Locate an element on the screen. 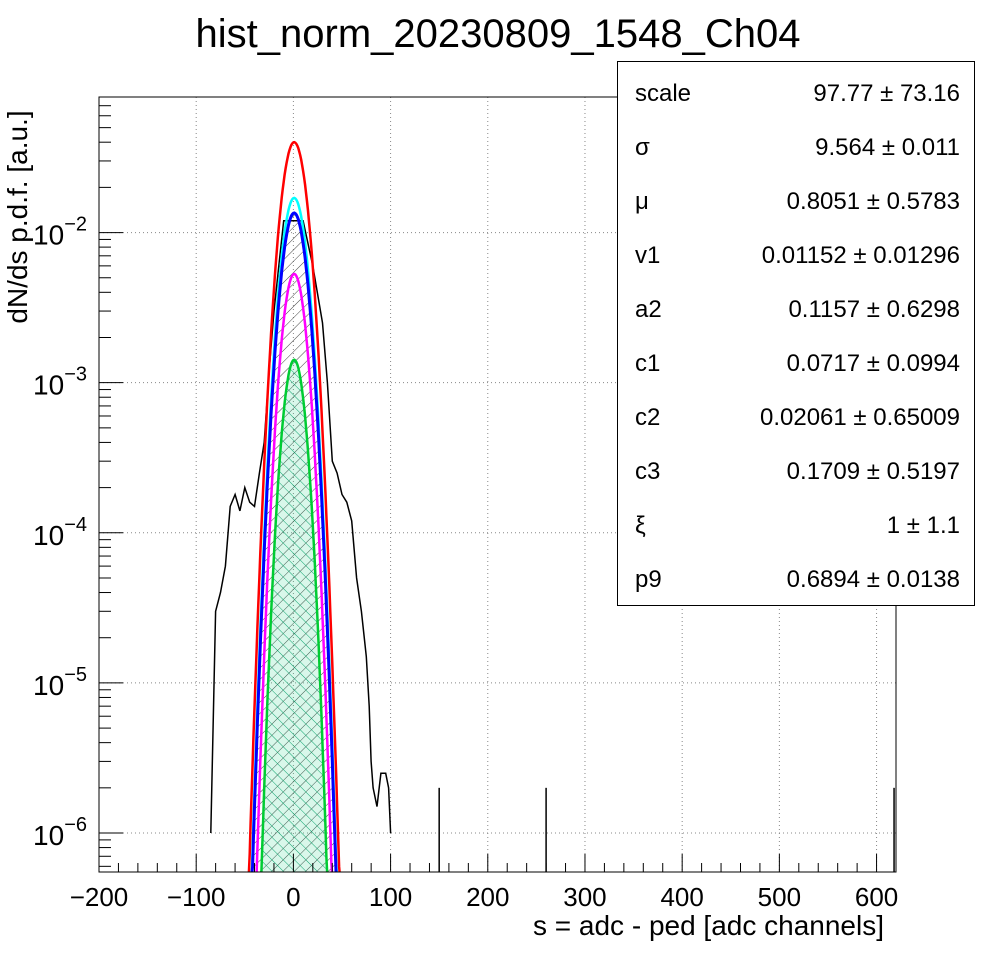 This screenshot has height=972, width=996. stat-name: ξ is located at coordinates (640, 525).